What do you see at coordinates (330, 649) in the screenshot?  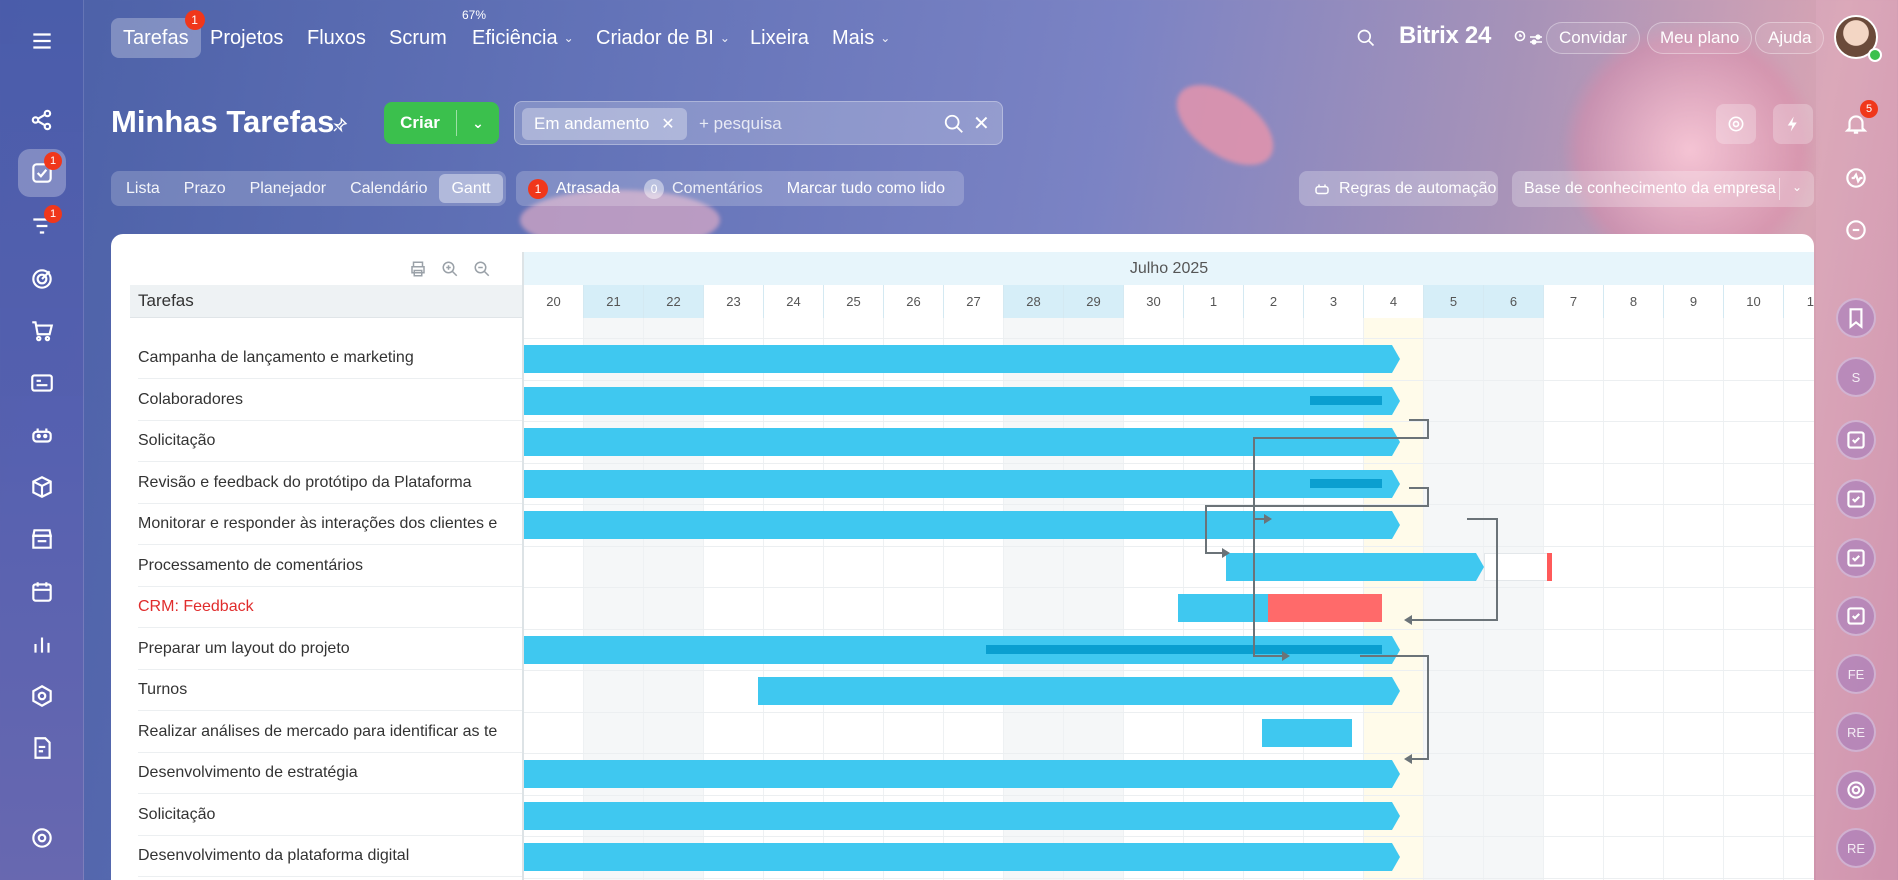 I see `task-row: Preparar um layout do projeto` at bounding box center [330, 649].